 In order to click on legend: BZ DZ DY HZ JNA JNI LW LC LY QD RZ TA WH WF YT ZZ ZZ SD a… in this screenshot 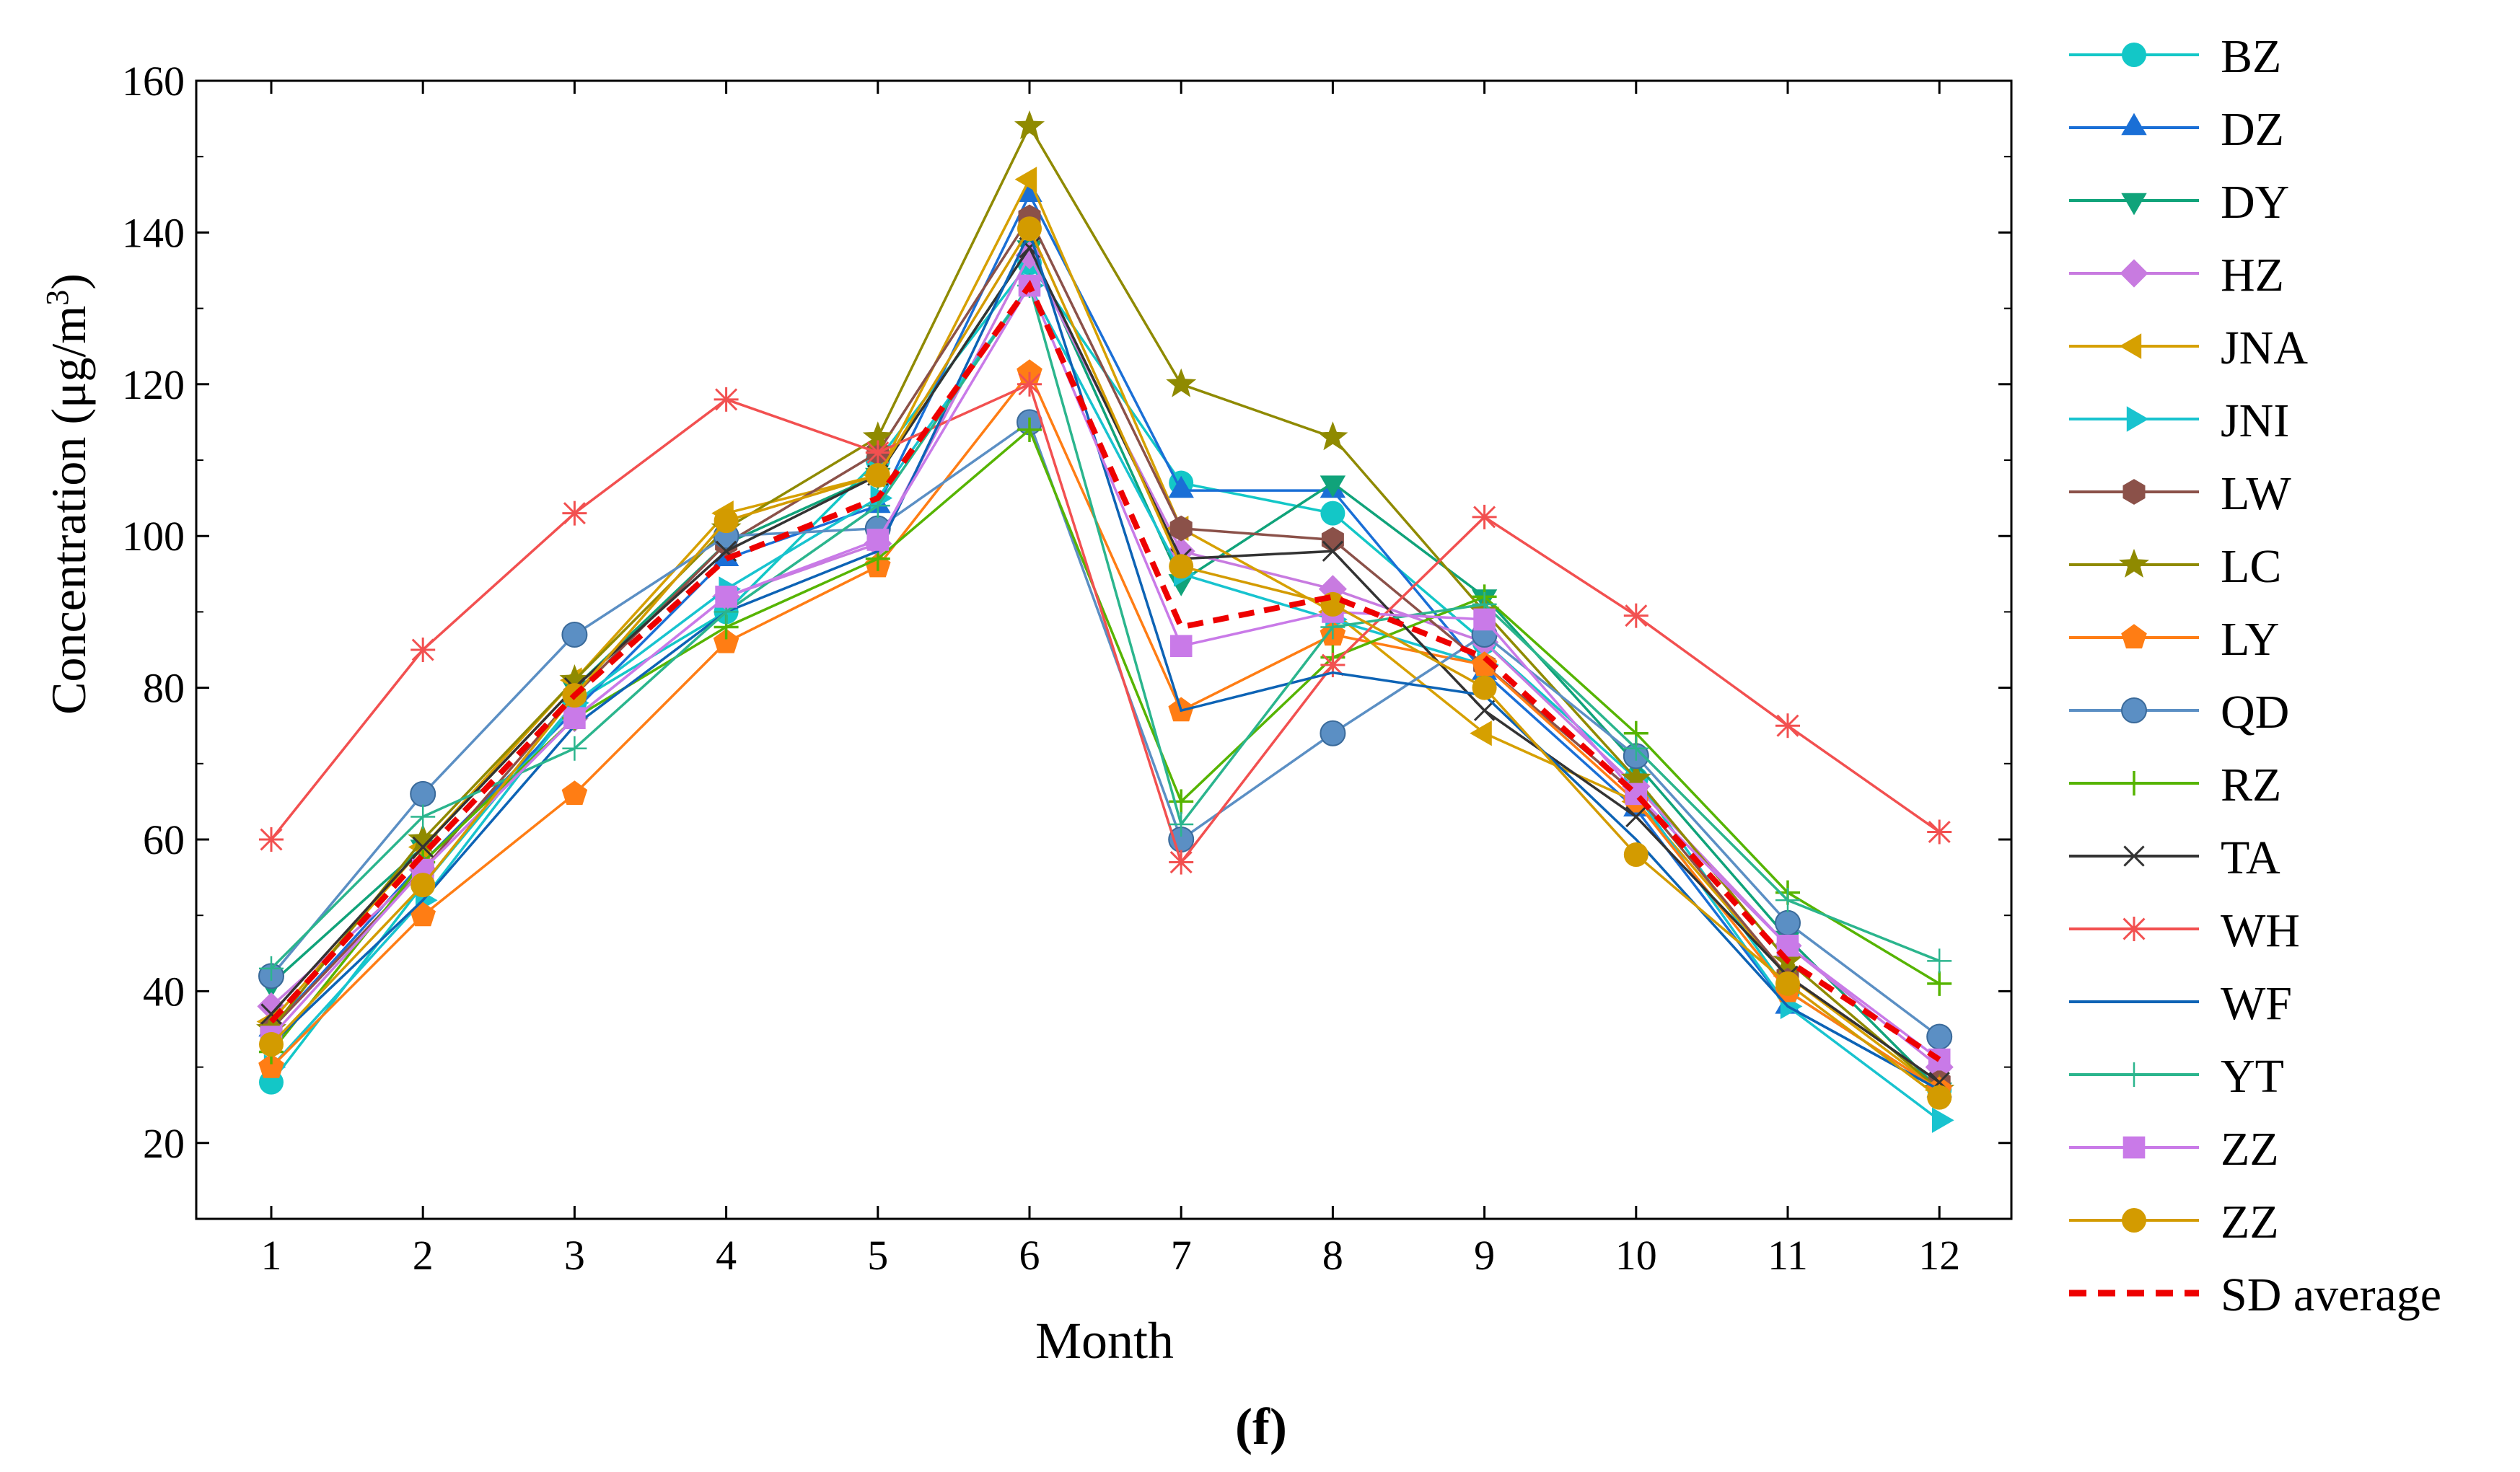, I will do `click(2255, 675)`.